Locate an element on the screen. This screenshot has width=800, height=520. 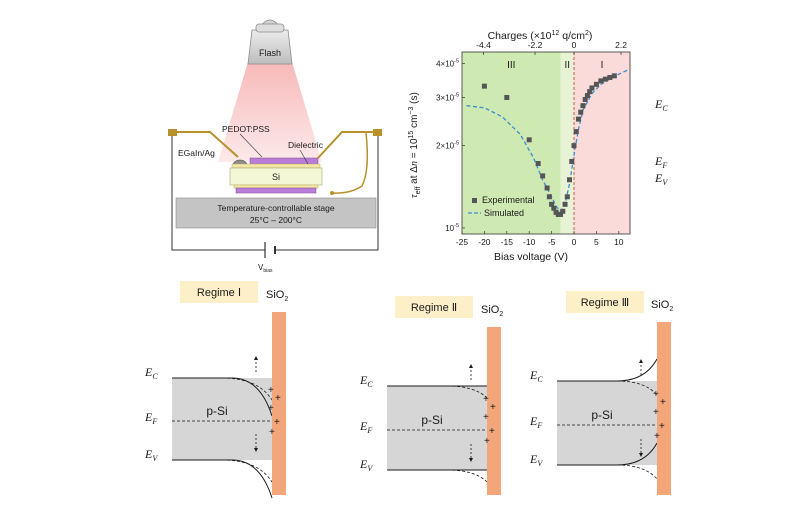
probe-left is located at coordinates (203, 143).